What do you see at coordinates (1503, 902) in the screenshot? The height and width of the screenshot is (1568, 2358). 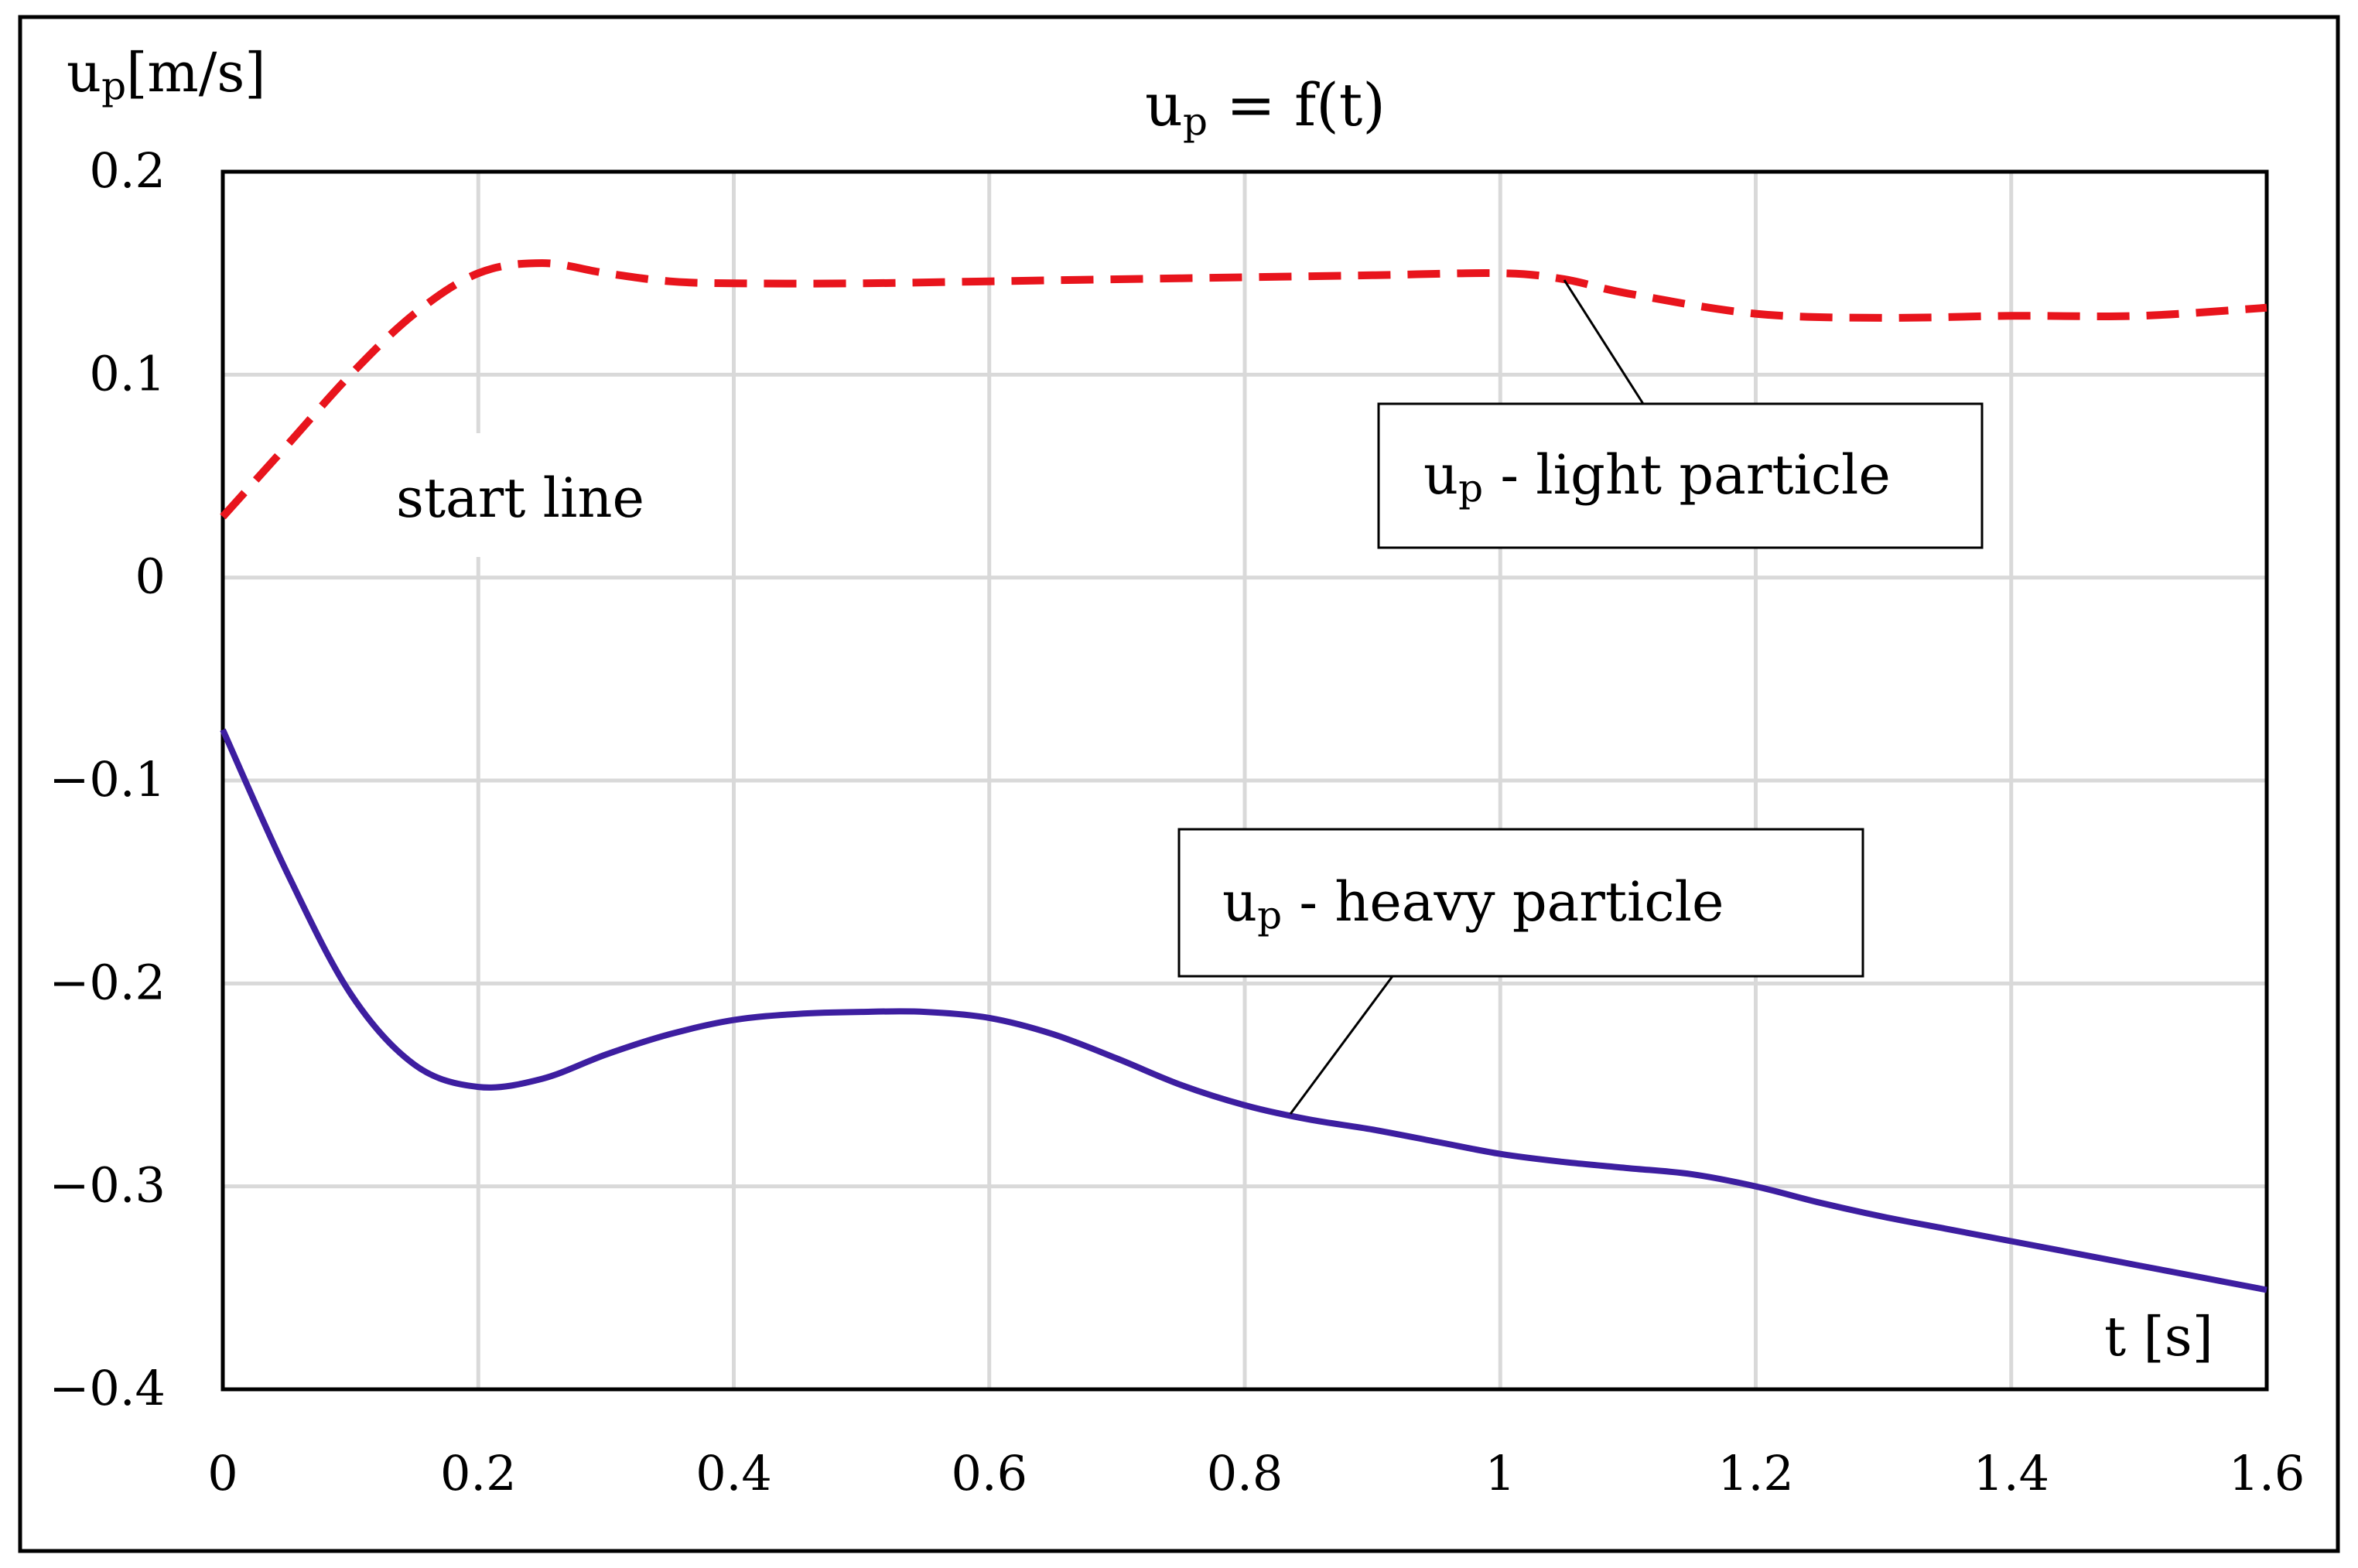 I see `heavy-label-rest: - heavy particle` at bounding box center [1503, 902].